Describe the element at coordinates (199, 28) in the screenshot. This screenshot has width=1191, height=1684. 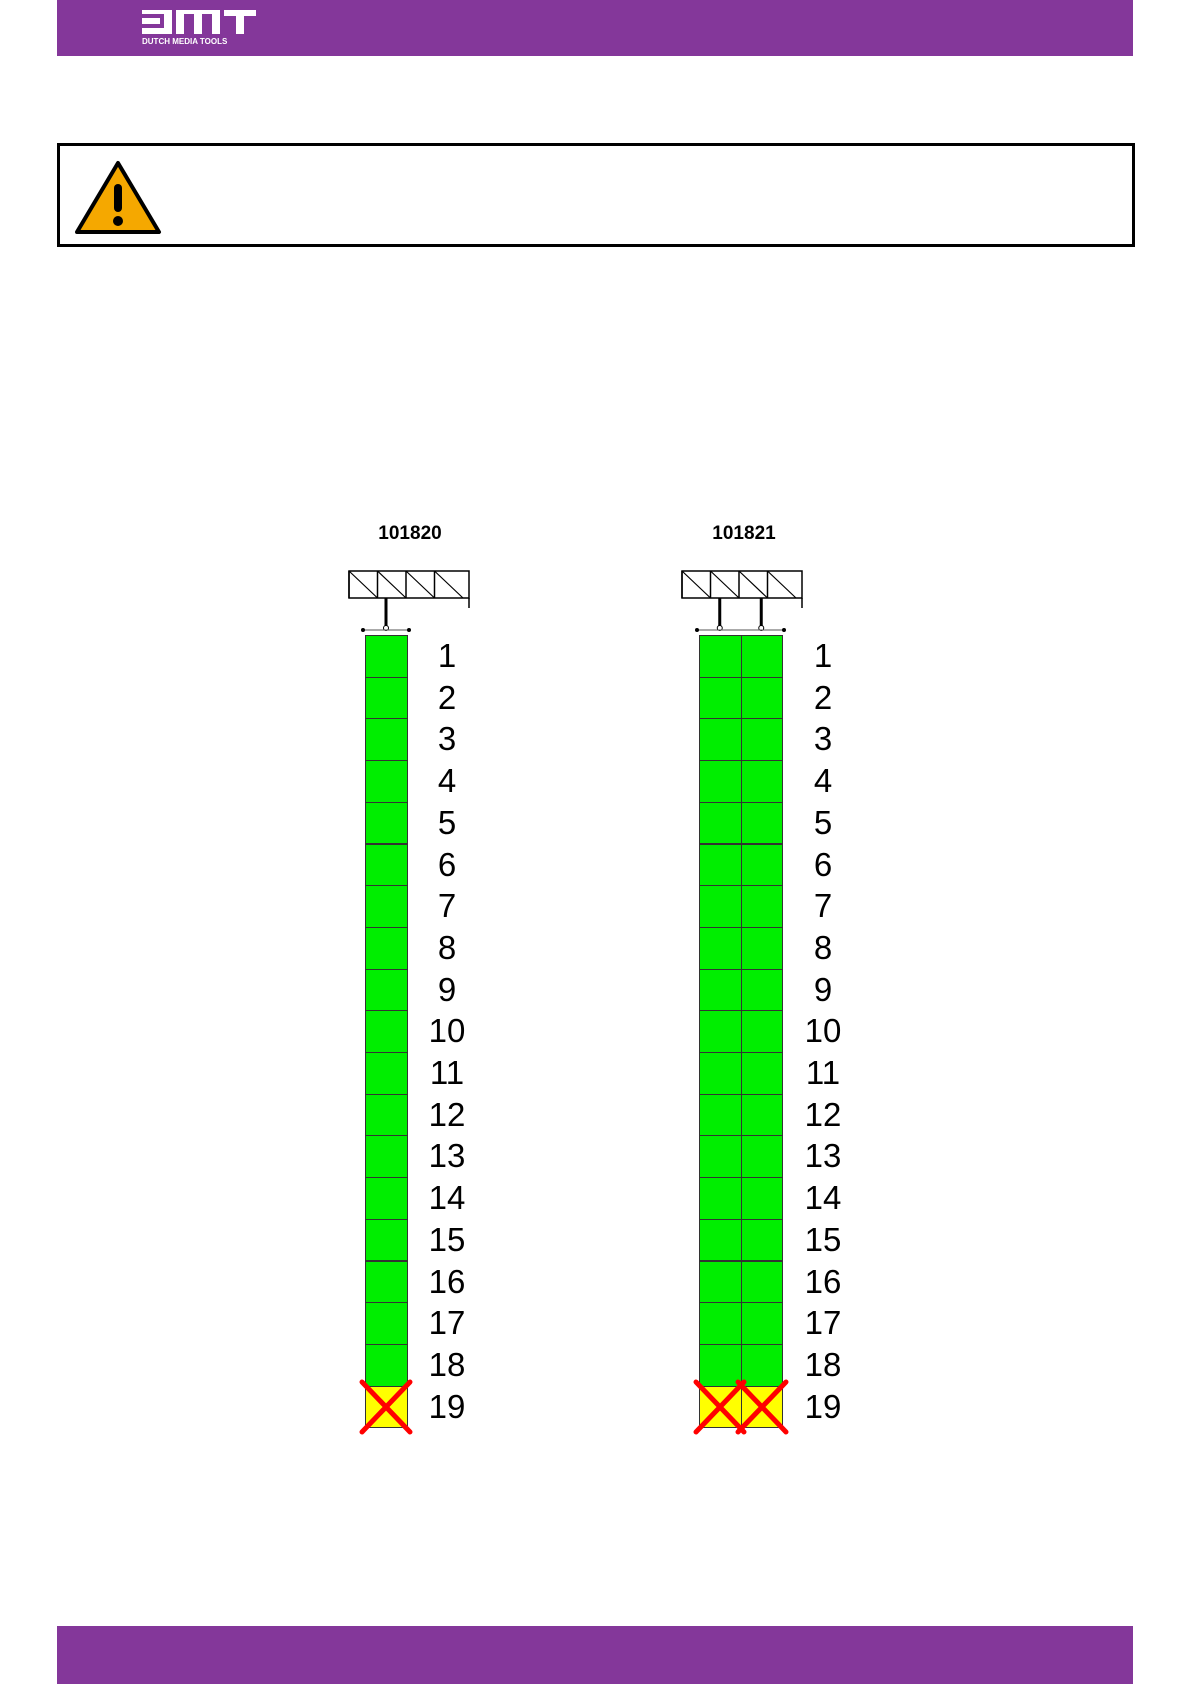
I see `dmt-logo: DUTCH MEDIA TOOLS` at that location.